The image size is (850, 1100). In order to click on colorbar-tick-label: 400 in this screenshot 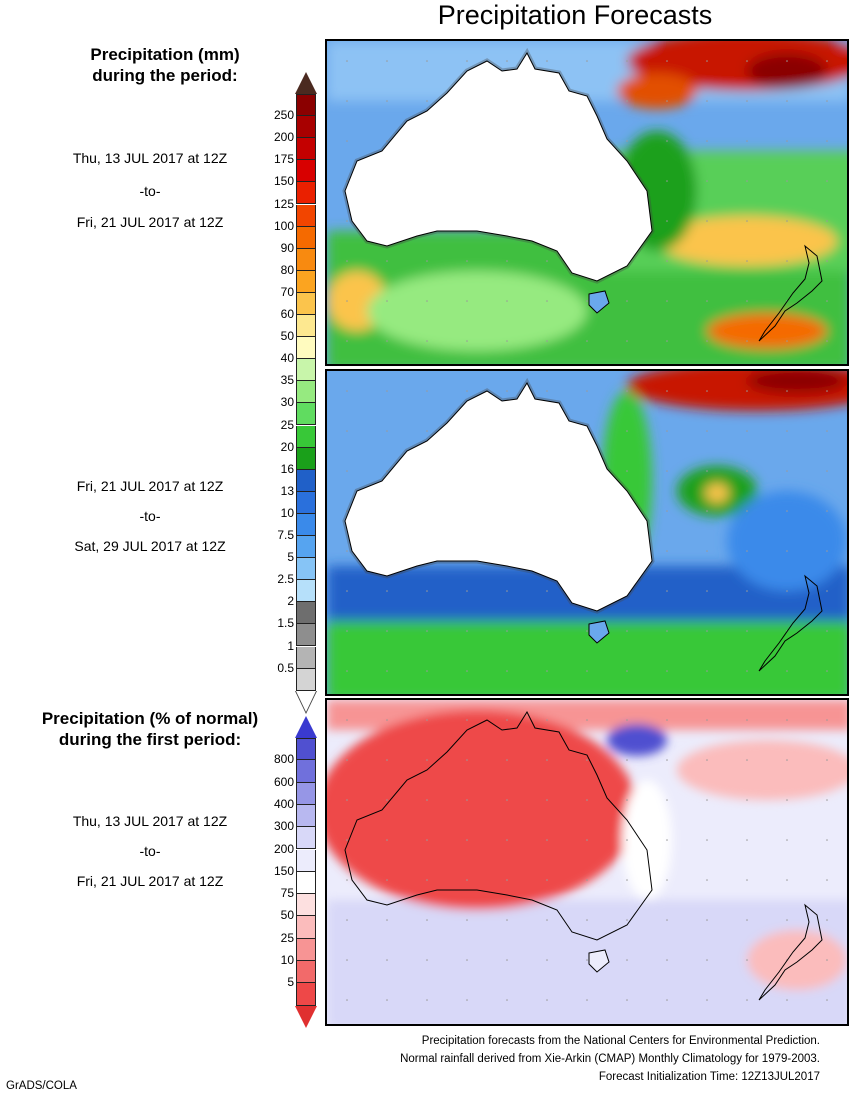, I will do `click(283, 803)`.